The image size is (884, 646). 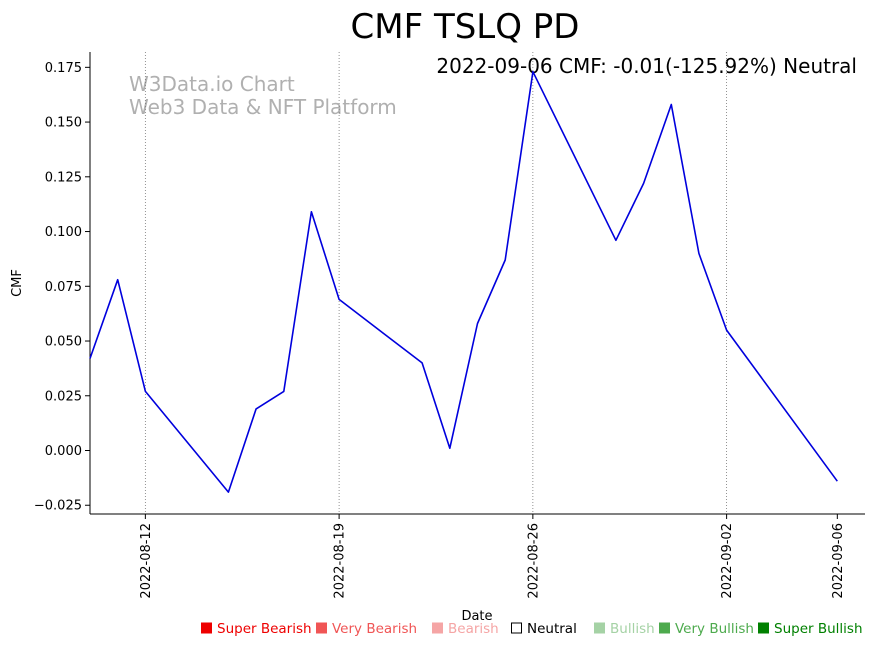 What do you see at coordinates (838, 561) in the screenshot?
I see `x-tick-label: 2022-09-06` at bounding box center [838, 561].